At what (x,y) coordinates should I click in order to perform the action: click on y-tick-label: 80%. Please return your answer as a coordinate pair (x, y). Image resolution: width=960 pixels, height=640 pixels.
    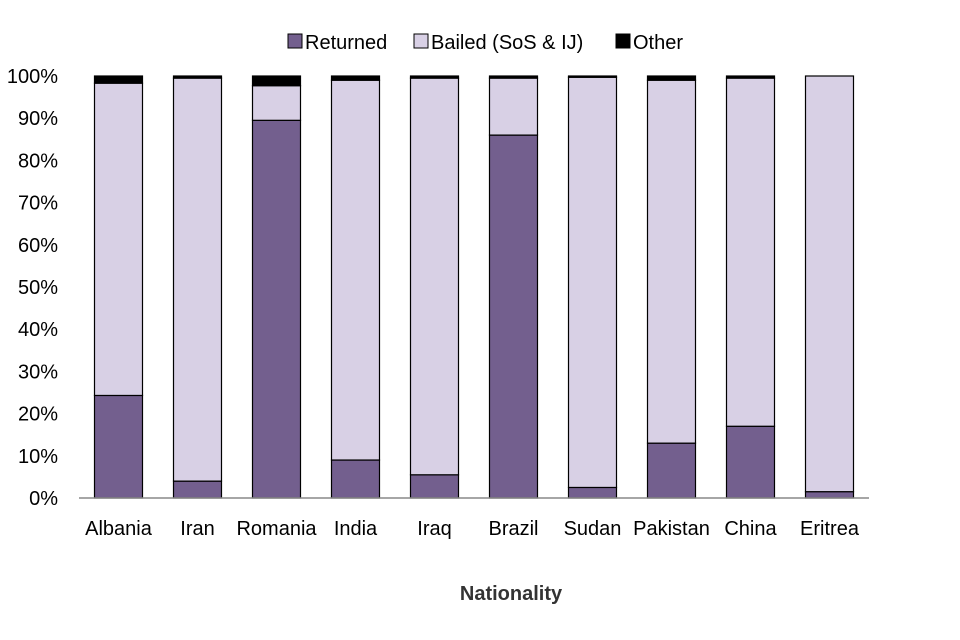
    Looking at the image, I should click on (38, 161).